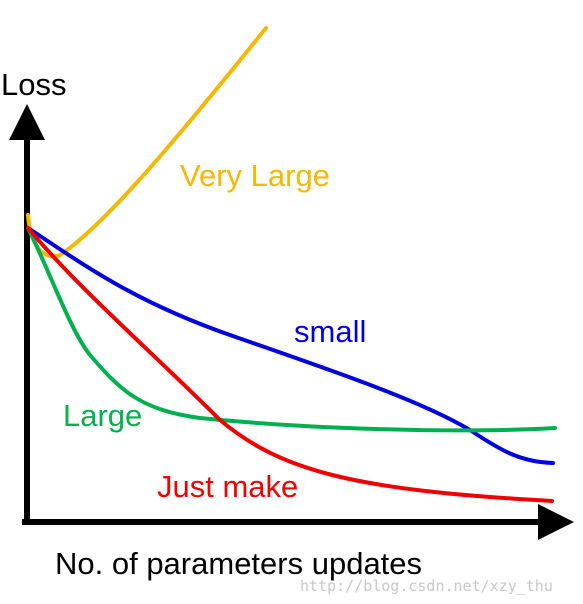 This screenshot has height=604, width=583. What do you see at coordinates (227, 486) in the screenshot?
I see `just-make-label: Just make` at bounding box center [227, 486].